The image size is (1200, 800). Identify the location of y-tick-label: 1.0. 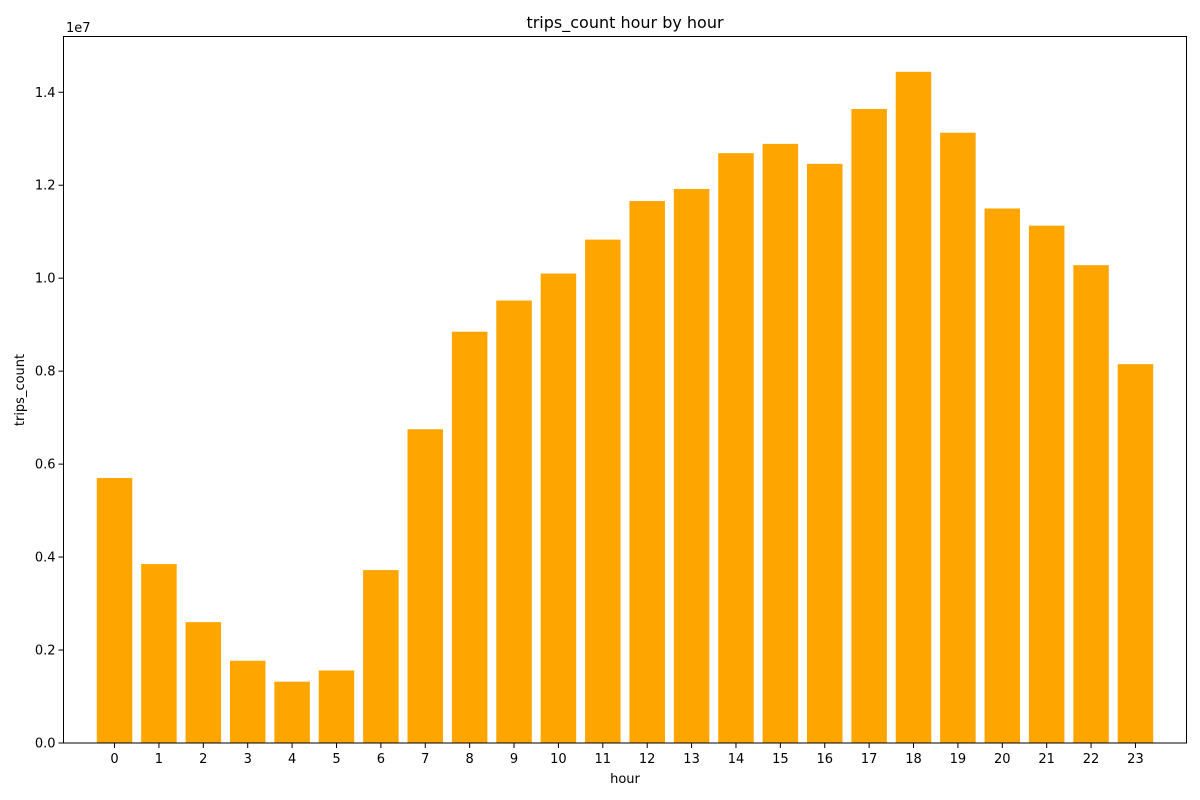
(45, 279).